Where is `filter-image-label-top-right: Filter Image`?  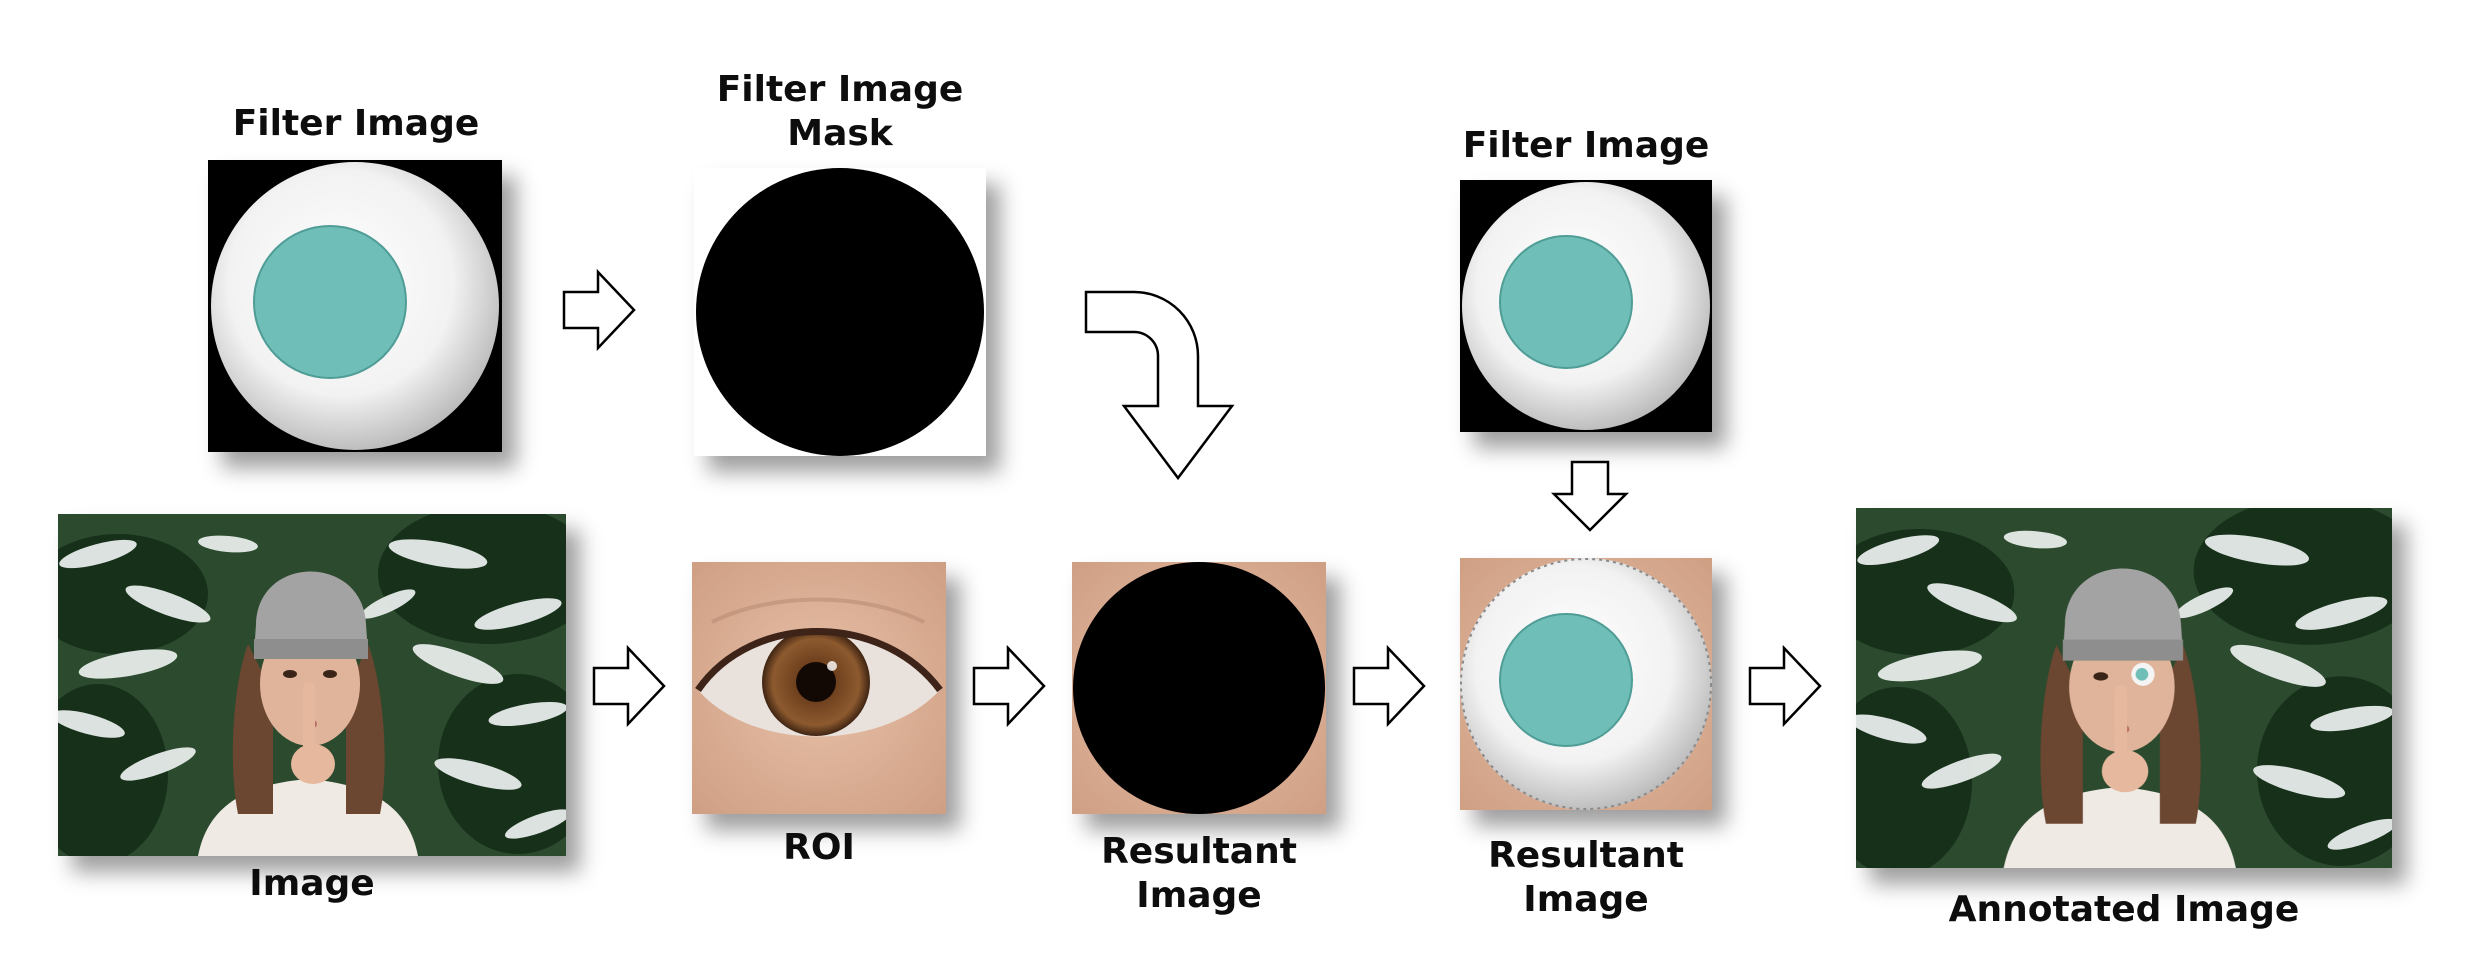
filter-image-label-top-right: Filter Image is located at coordinates (1586, 145).